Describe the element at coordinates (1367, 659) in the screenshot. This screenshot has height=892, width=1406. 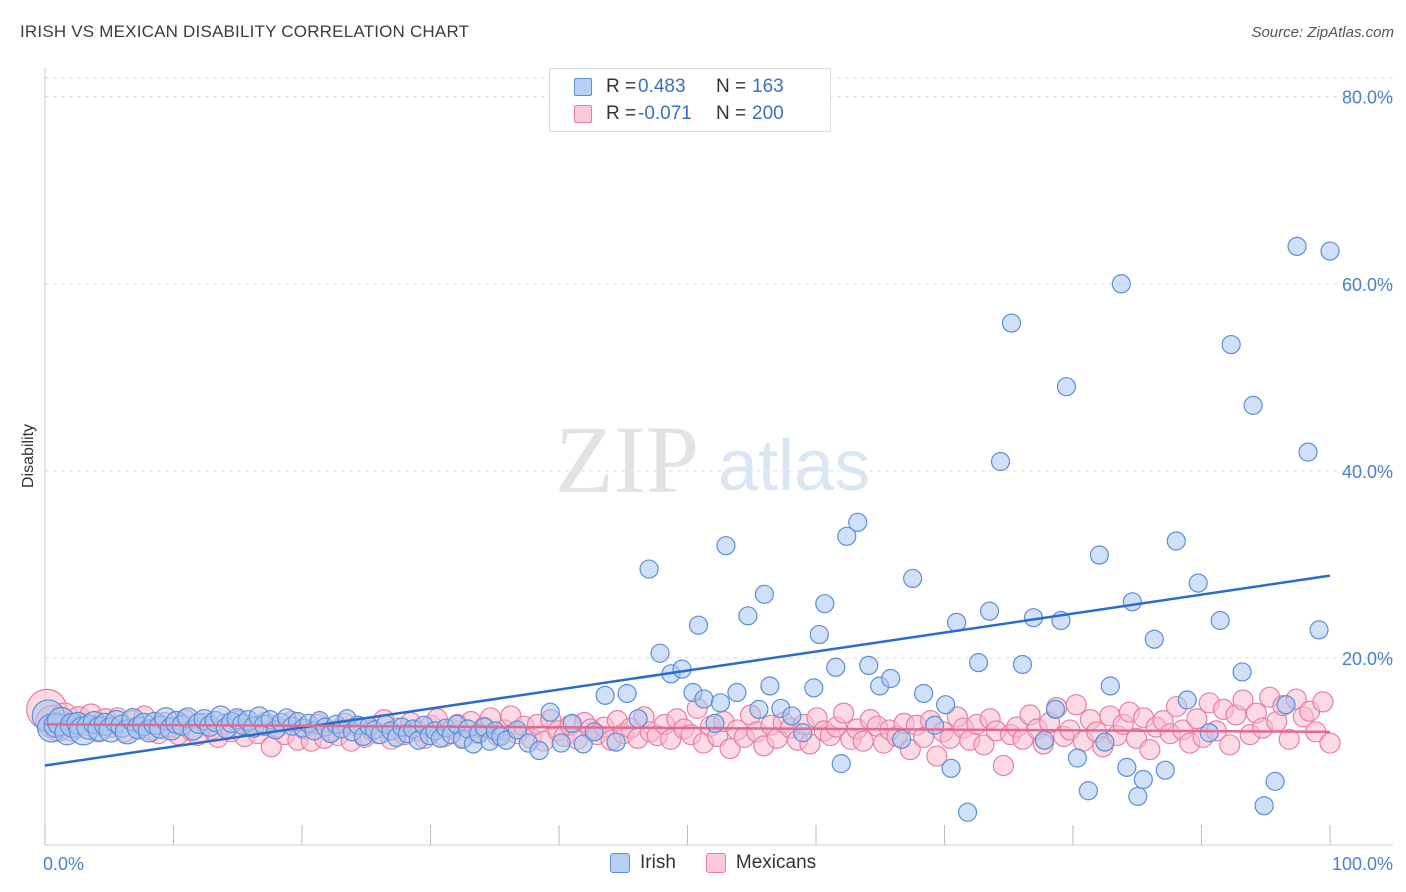
I see `y-tick-label: 20.0%` at that location.